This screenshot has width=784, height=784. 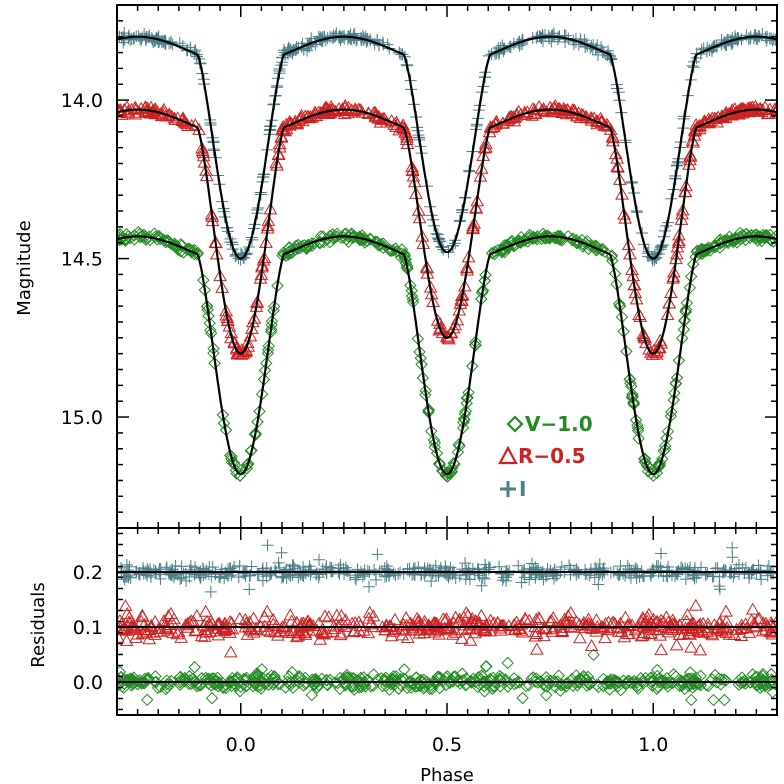 I want to click on residual-zero-lines, so click(x=447, y=627).